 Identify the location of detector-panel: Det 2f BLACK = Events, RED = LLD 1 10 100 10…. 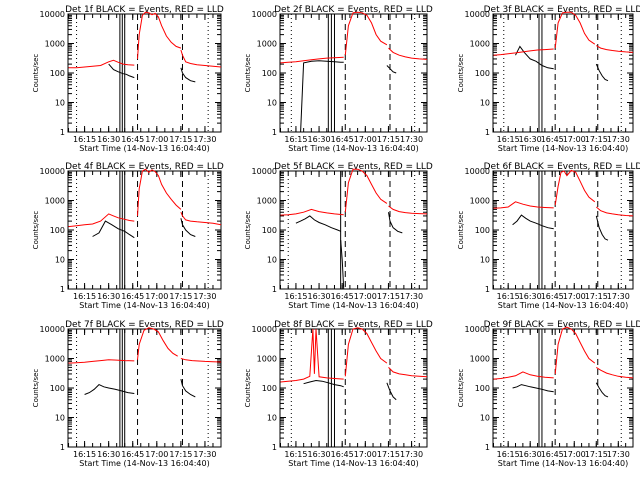
(338, 79).